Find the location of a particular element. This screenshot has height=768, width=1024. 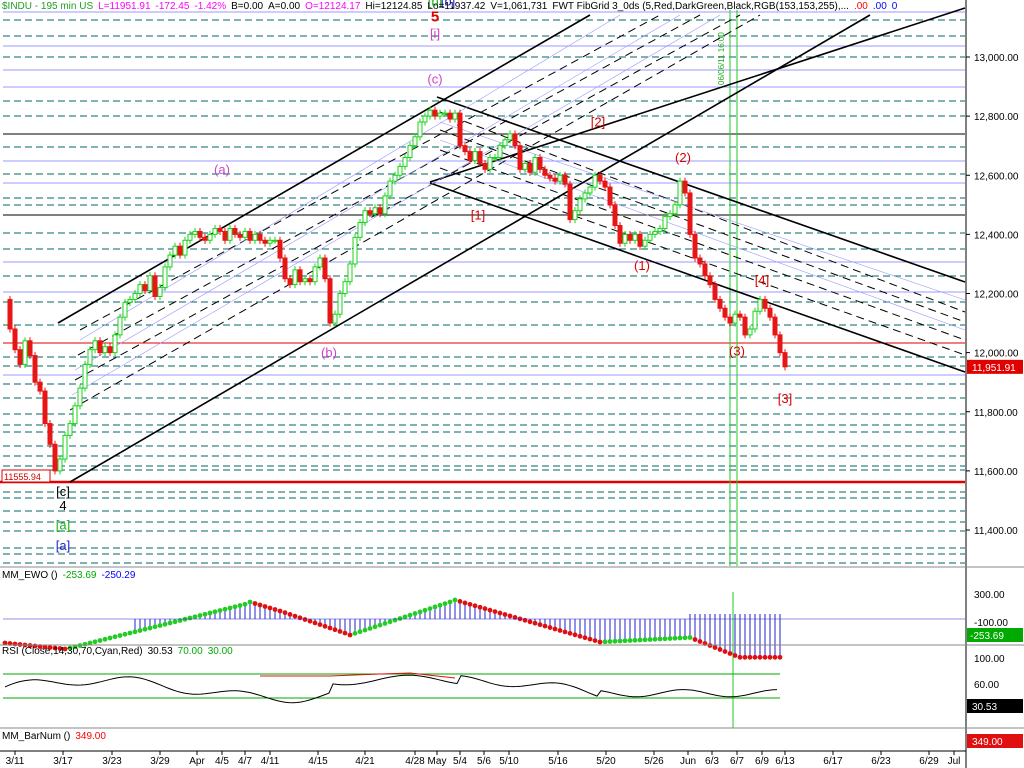

wave-label: [2] is located at coordinates (598, 121).